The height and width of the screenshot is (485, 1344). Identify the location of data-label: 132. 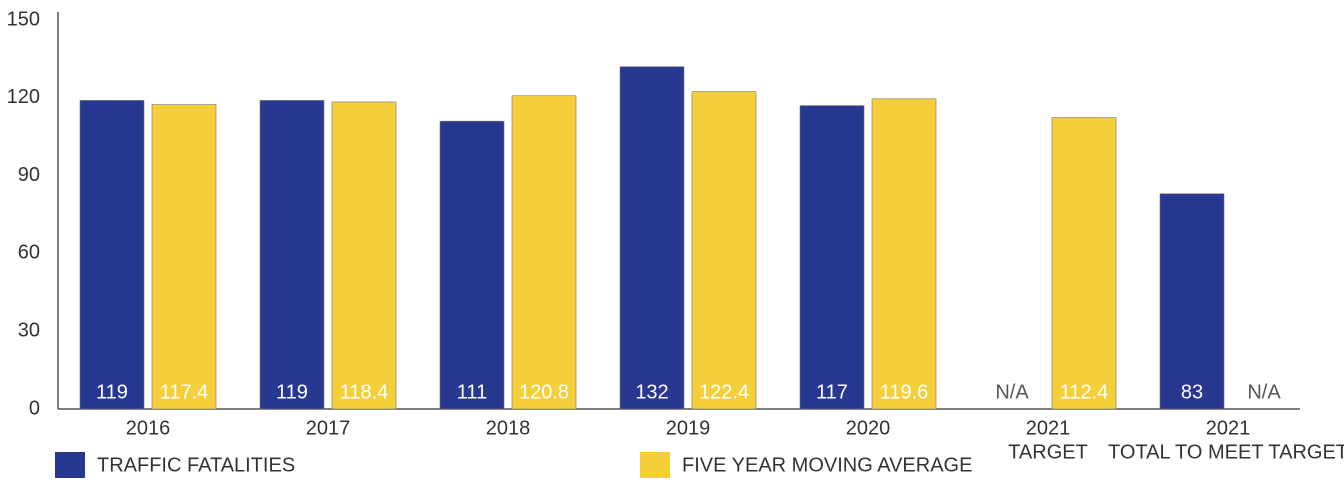
(651, 392).